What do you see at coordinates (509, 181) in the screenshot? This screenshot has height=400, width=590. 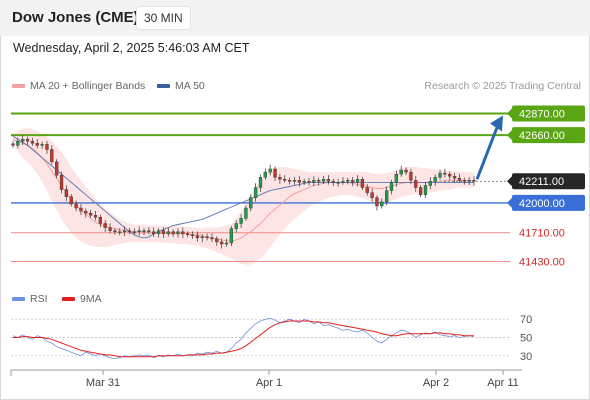 I see `level-tag-pointer-42211.00` at bounding box center [509, 181].